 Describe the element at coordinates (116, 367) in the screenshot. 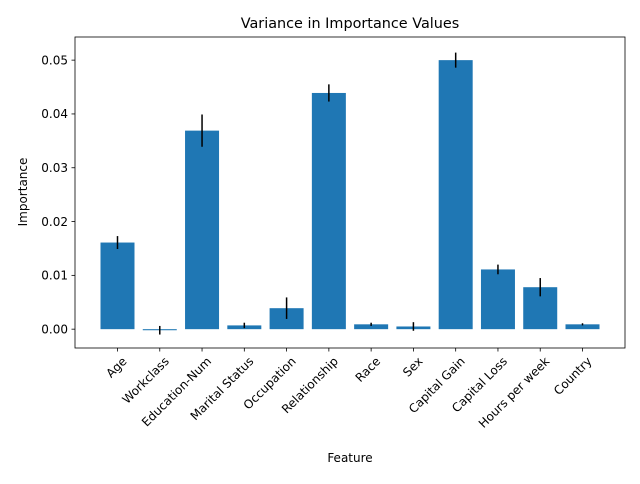

I see `x-tick-label: Age` at that location.